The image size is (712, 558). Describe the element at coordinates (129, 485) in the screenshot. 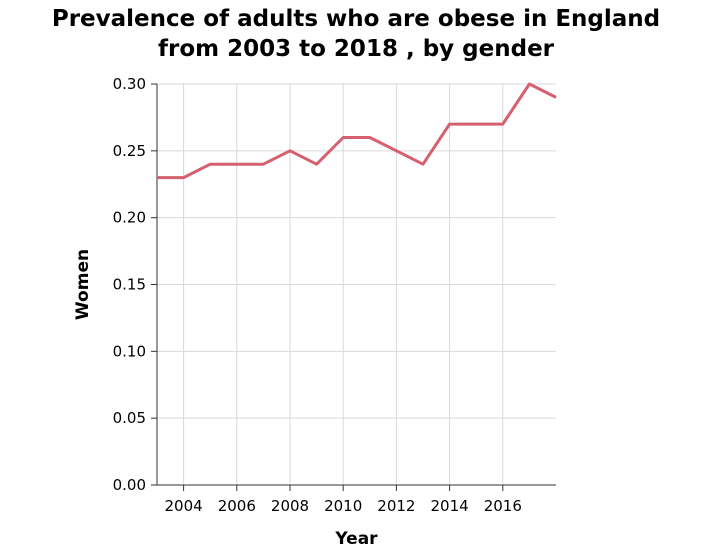

I see `y-tick-label: 0.00` at that location.